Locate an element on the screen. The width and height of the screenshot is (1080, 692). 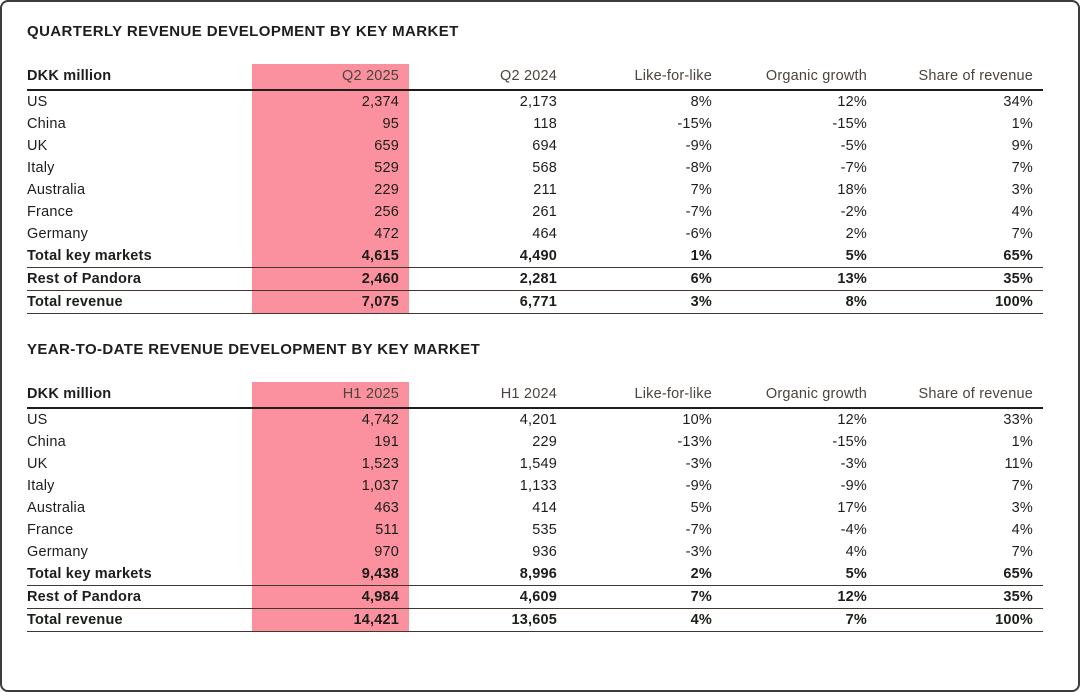
column-header: Q2 2025 is located at coordinates (330, 77).